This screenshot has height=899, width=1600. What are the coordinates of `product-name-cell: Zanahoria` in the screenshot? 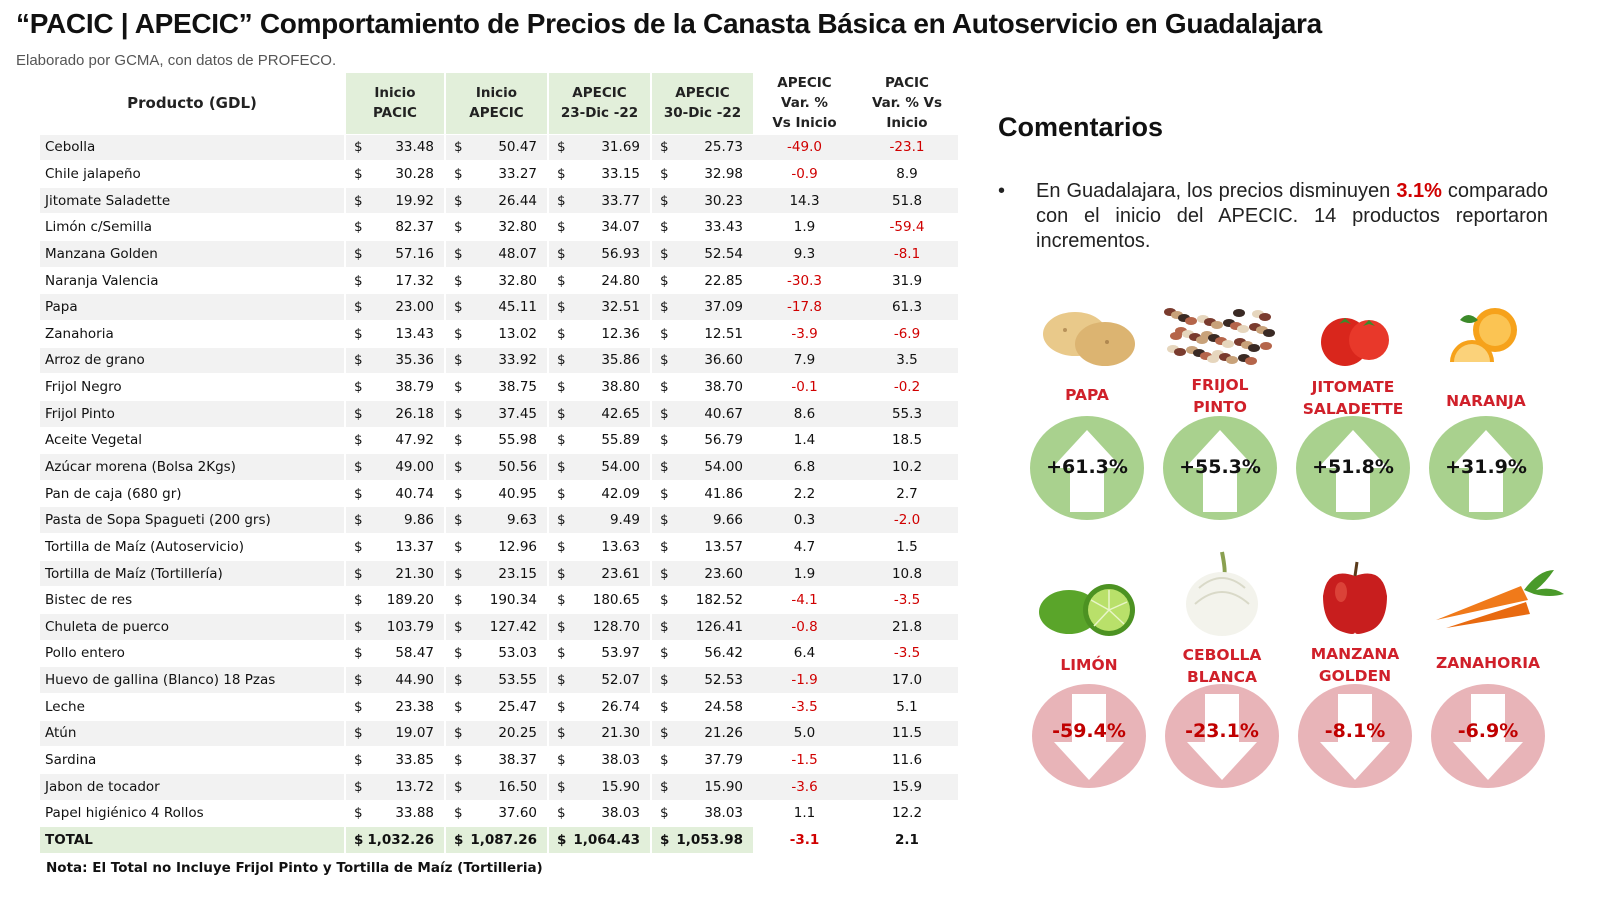 It's located at (192, 333).